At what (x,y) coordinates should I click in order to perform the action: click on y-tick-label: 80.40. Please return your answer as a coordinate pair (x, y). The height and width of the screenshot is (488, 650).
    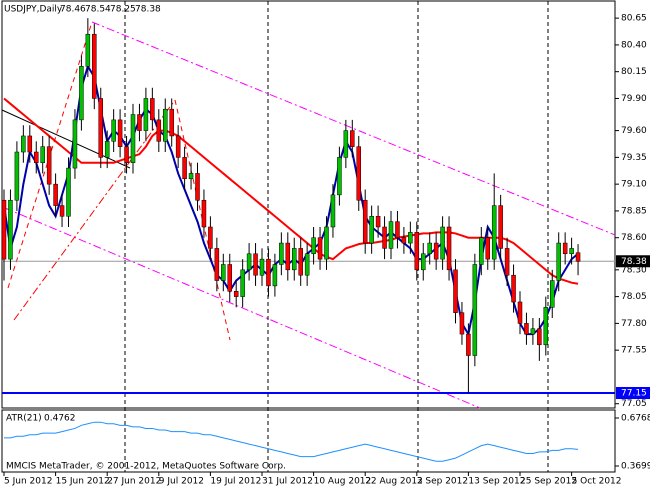
    Looking at the image, I should click on (634, 45).